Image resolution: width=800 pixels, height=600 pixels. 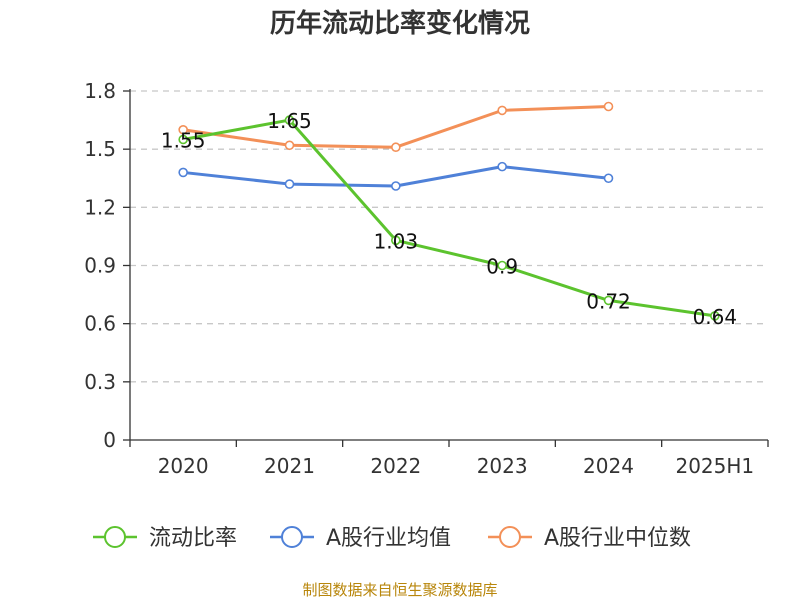 I want to click on y-tick-label: 0, so click(x=109, y=440).